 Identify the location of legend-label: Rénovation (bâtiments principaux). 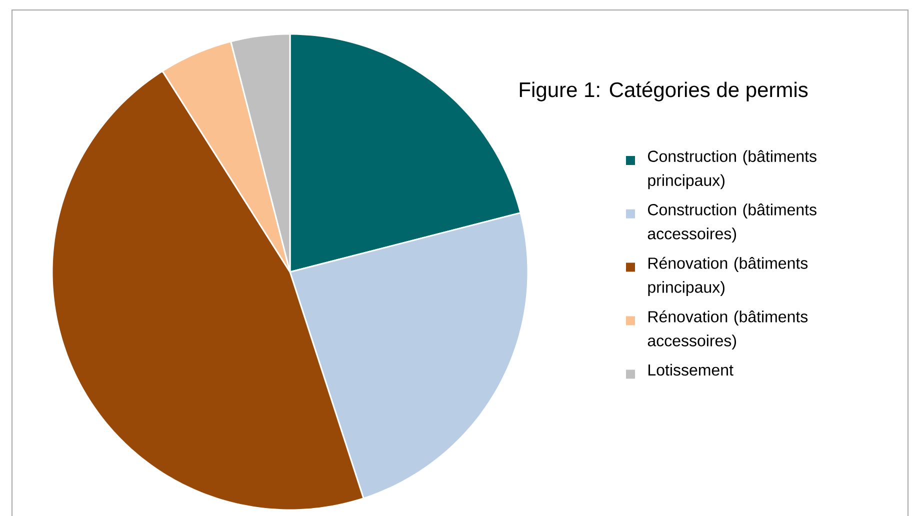
(728, 276).